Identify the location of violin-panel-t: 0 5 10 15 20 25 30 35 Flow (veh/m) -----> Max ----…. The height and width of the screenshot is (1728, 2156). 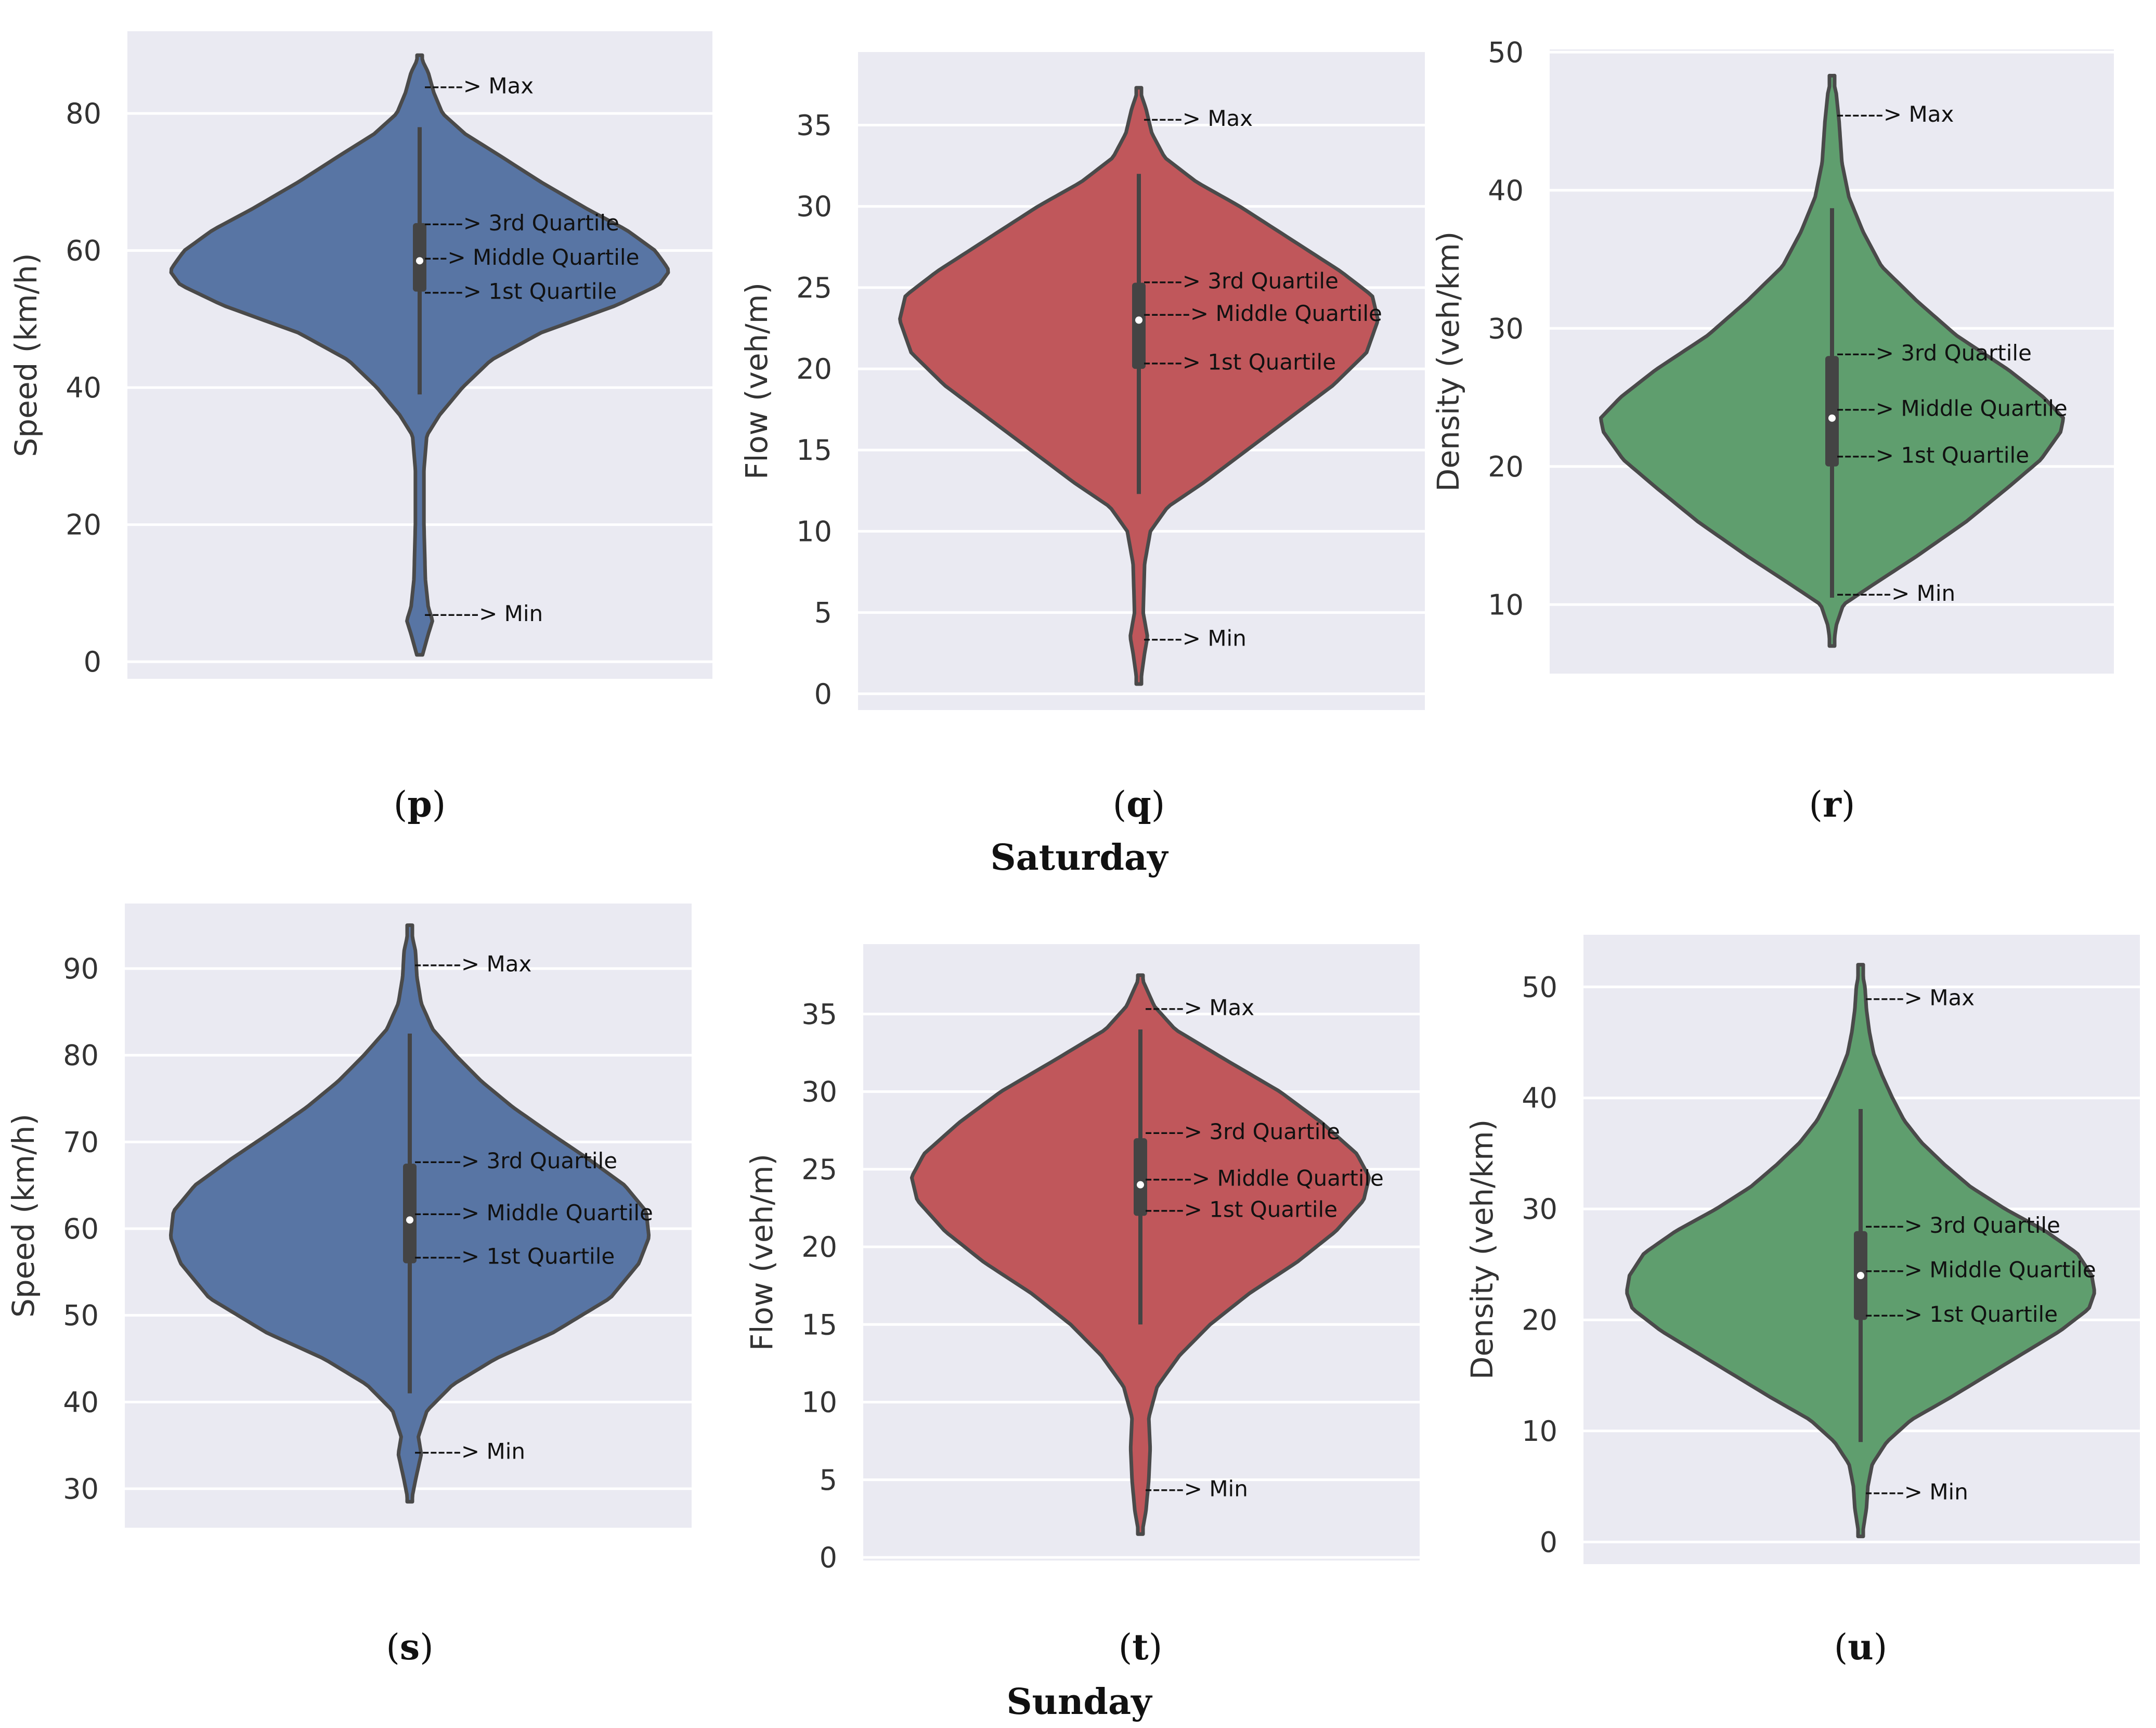
(1082, 1306).